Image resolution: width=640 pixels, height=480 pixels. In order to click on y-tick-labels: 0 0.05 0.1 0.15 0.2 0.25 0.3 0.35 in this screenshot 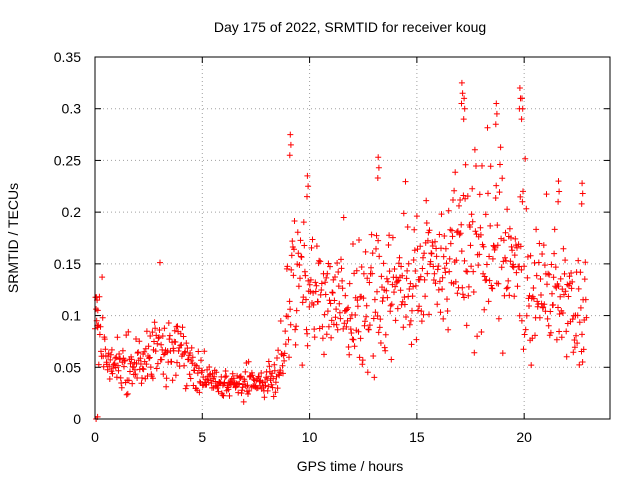, I will do `click(67, 238)`.